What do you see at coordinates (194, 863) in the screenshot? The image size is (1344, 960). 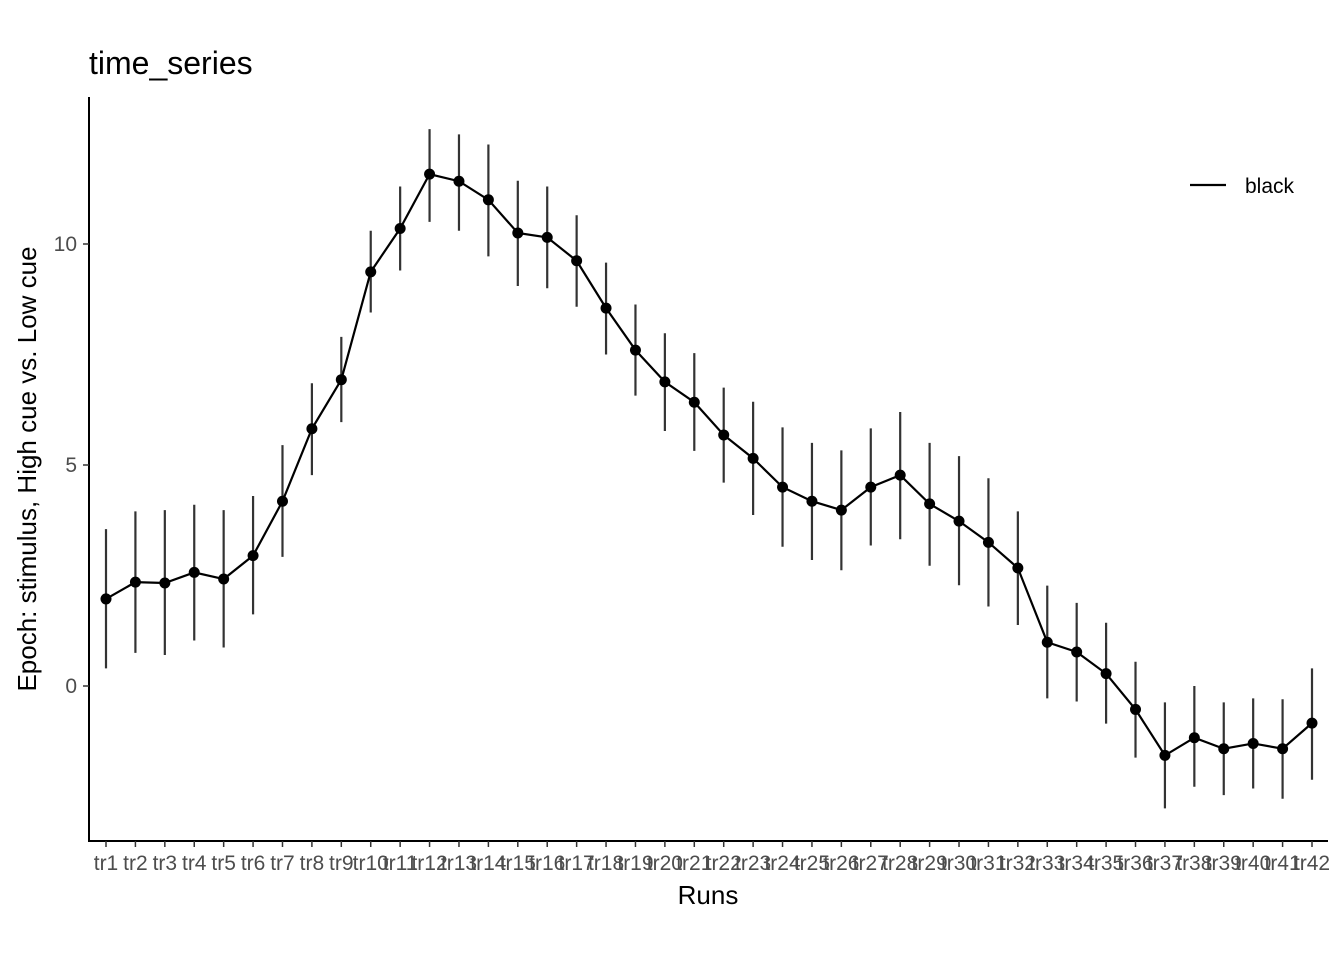 I see `x-tick-label-tr4: tr4` at bounding box center [194, 863].